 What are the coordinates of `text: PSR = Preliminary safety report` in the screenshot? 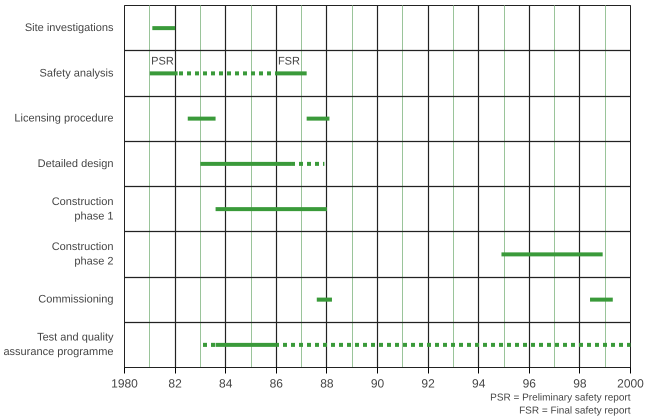 It's located at (560, 398).